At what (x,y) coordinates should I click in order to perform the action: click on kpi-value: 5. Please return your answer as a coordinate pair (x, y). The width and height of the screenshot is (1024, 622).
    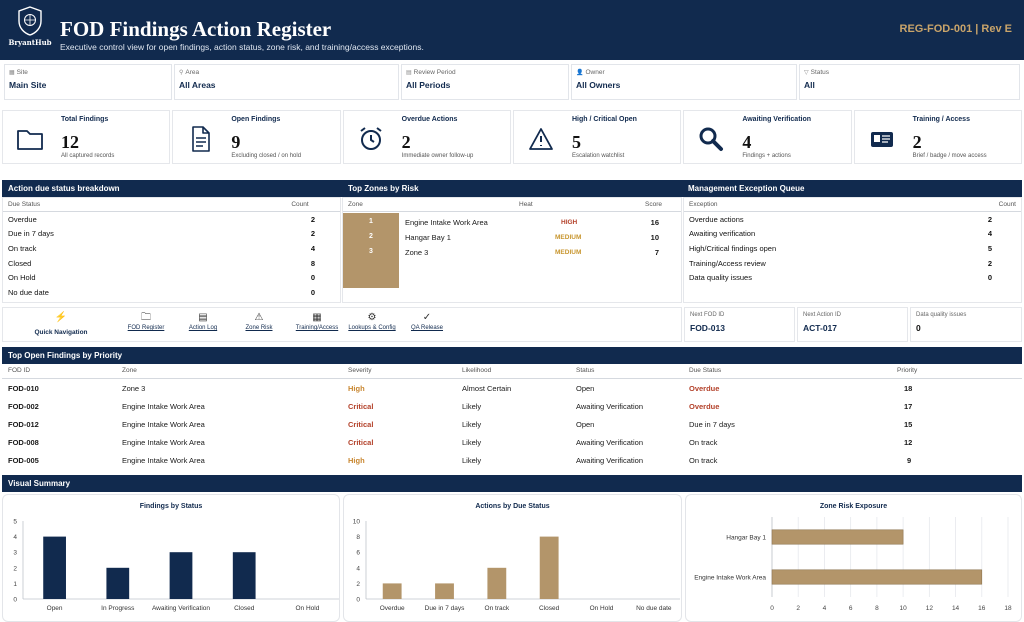
    Looking at the image, I should click on (576, 142).